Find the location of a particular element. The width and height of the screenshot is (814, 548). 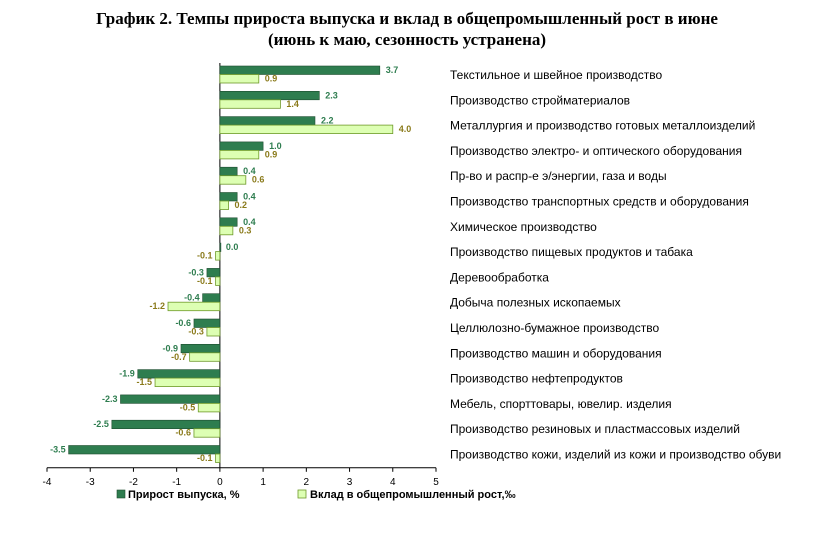

data-label-series-a: -0.3 is located at coordinates (196, 272).